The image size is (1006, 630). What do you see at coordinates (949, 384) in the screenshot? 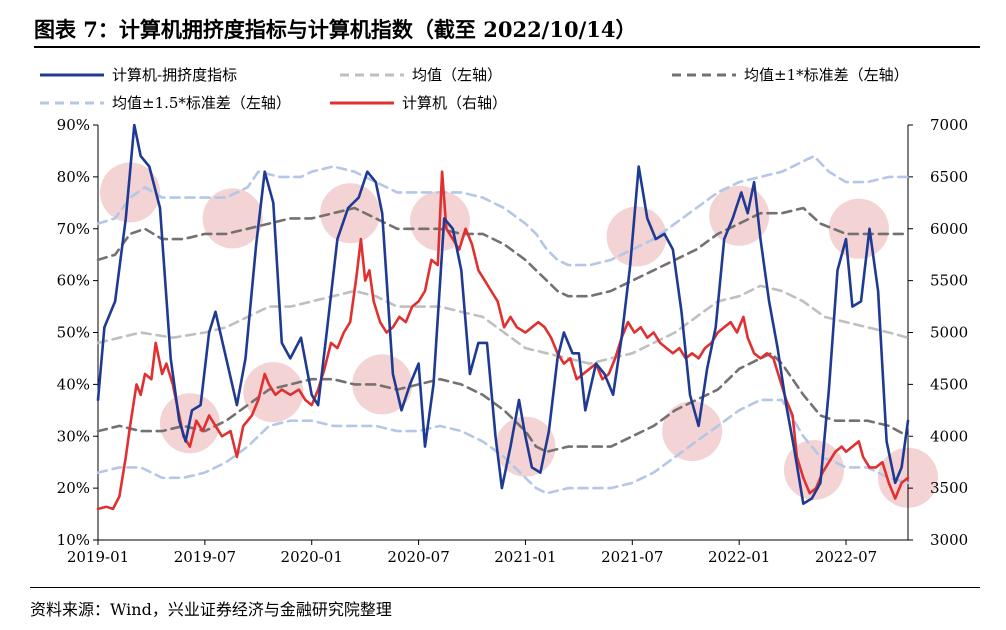
I see `right-tick-label: 4500` at bounding box center [949, 384].